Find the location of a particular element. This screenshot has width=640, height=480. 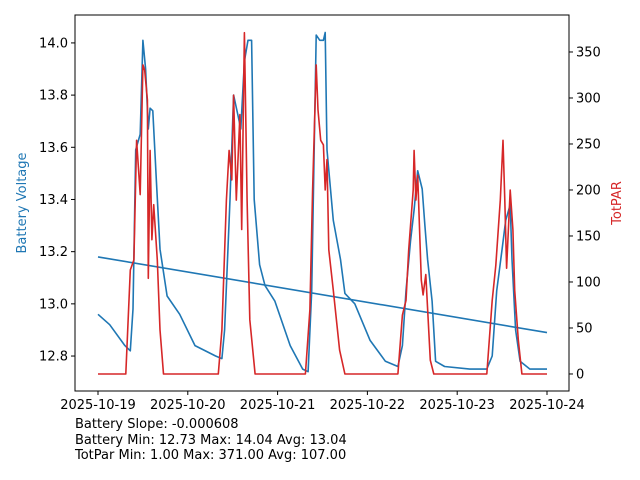

battery-trend-line is located at coordinates (322, 295).